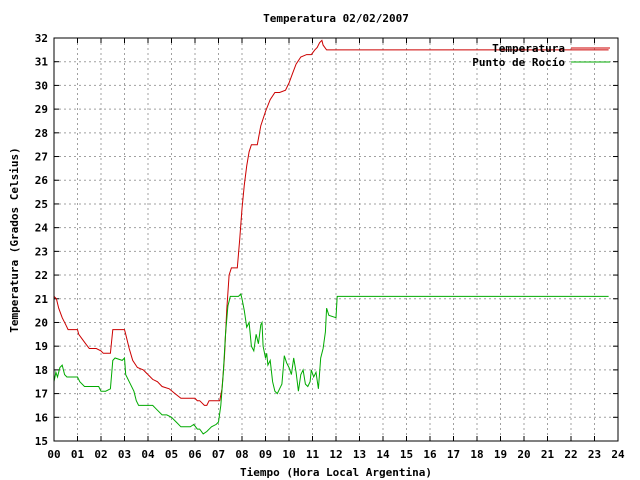  What do you see at coordinates (518, 62) in the screenshot?
I see `legend-label-punto-de-rocio: Punto de Rocío` at bounding box center [518, 62].